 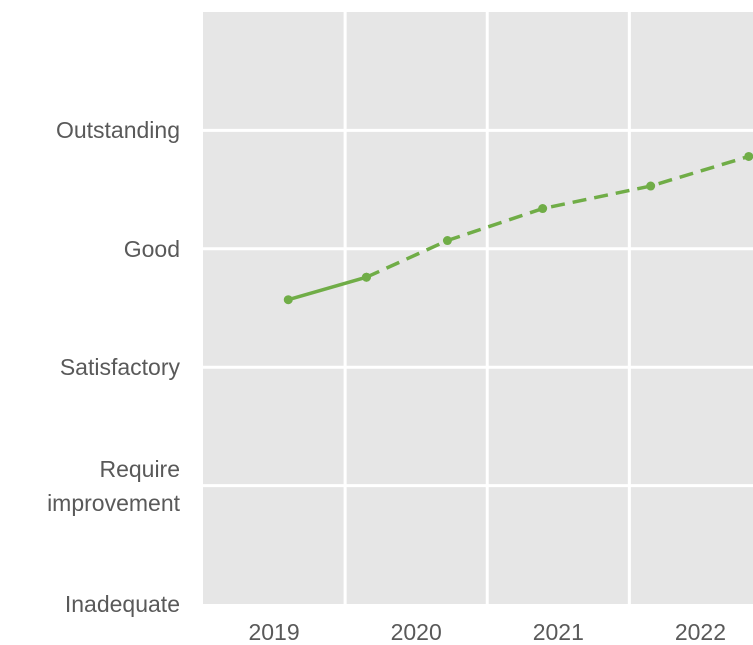 What do you see at coordinates (558, 632) in the screenshot?
I see `x-tick-label: 2021` at bounding box center [558, 632].